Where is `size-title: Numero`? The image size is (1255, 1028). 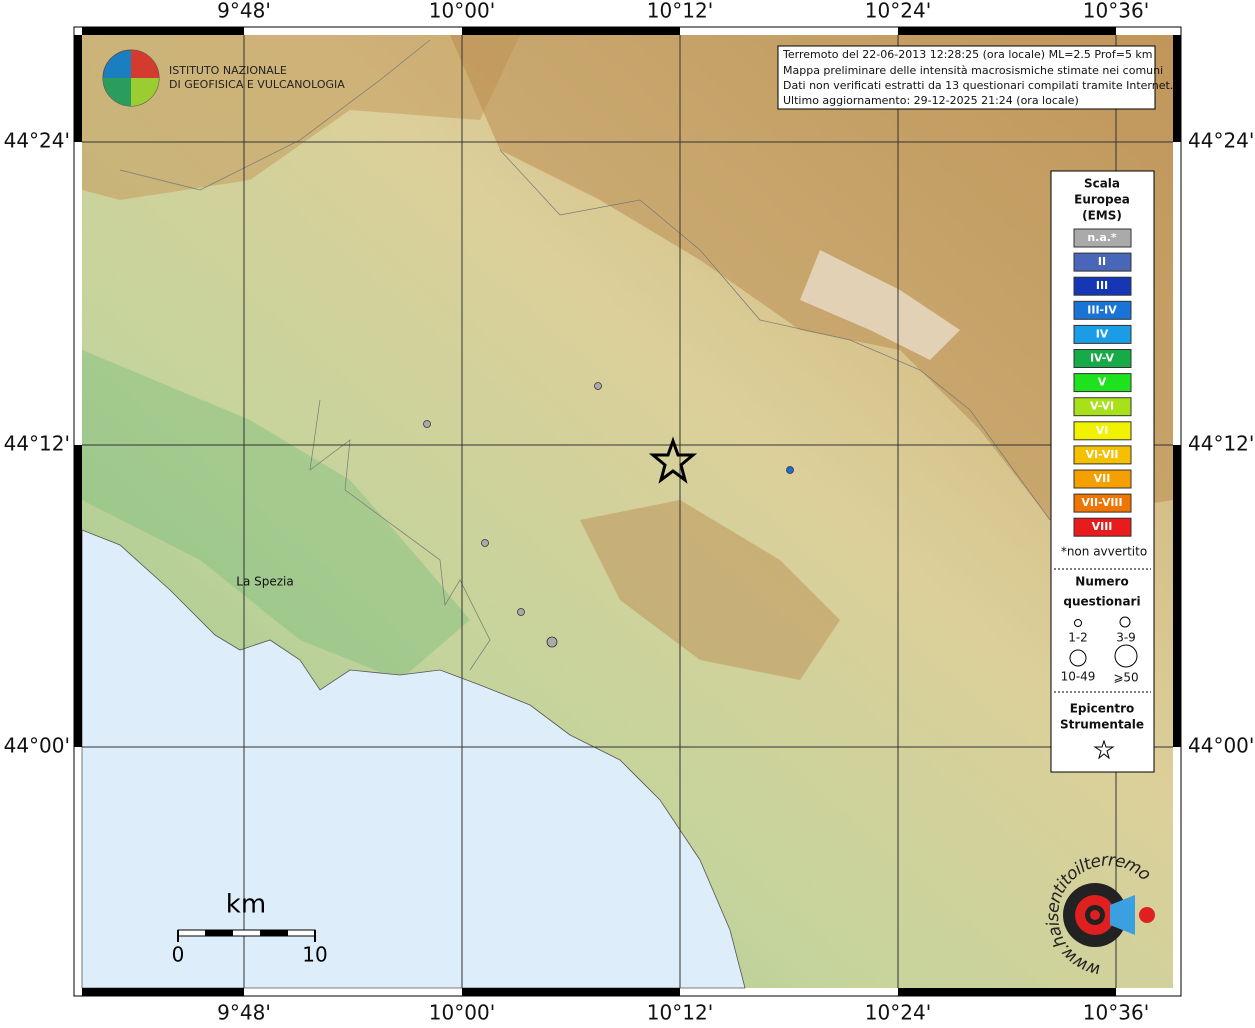 size-title: Numero is located at coordinates (1101, 582).